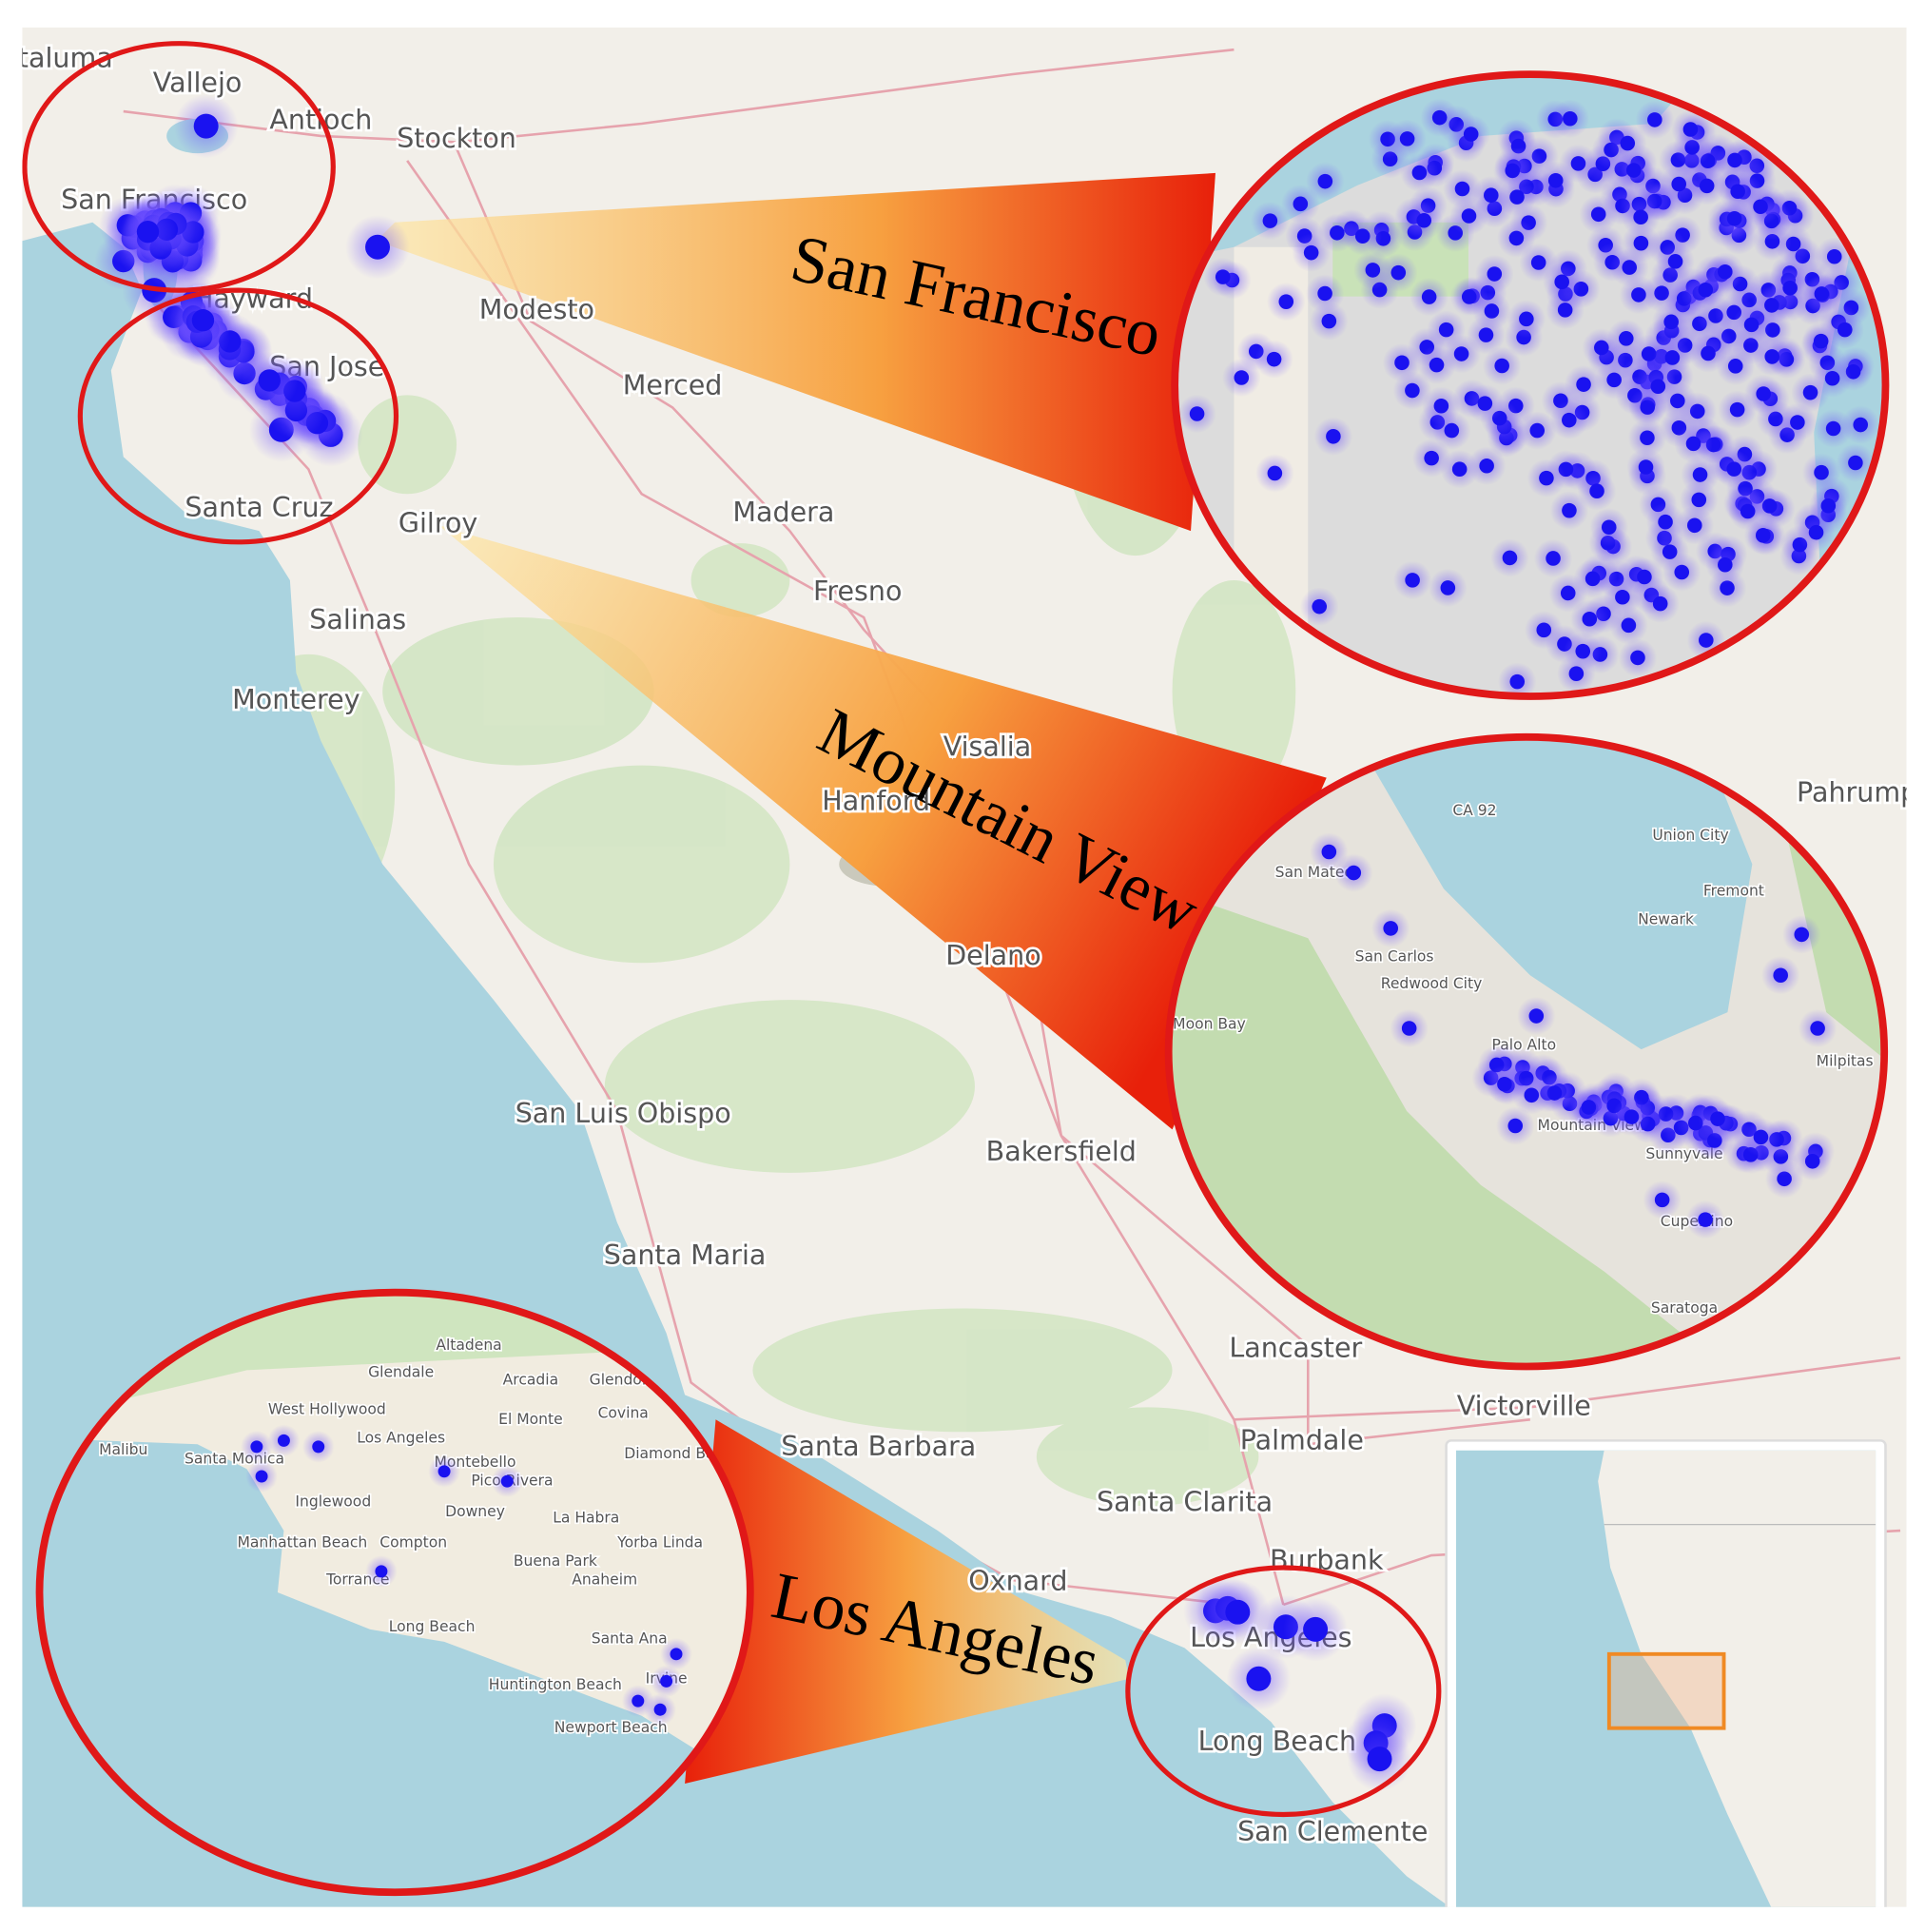 This screenshot has height=1932, width=1925. I want to click on cone-san-francisco, so click(795, 352).